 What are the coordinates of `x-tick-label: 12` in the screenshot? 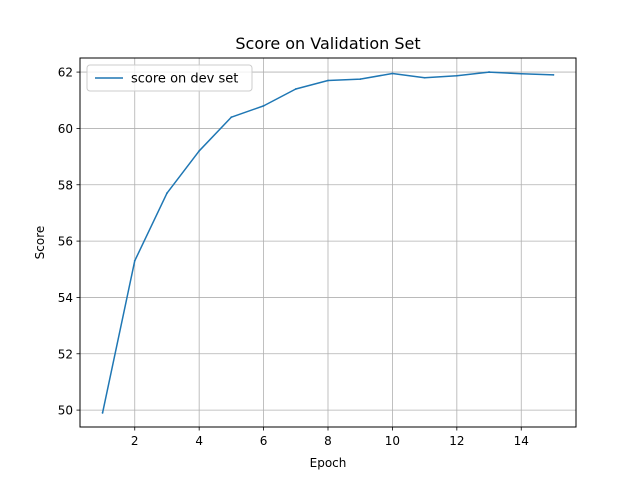 It's located at (456, 441).